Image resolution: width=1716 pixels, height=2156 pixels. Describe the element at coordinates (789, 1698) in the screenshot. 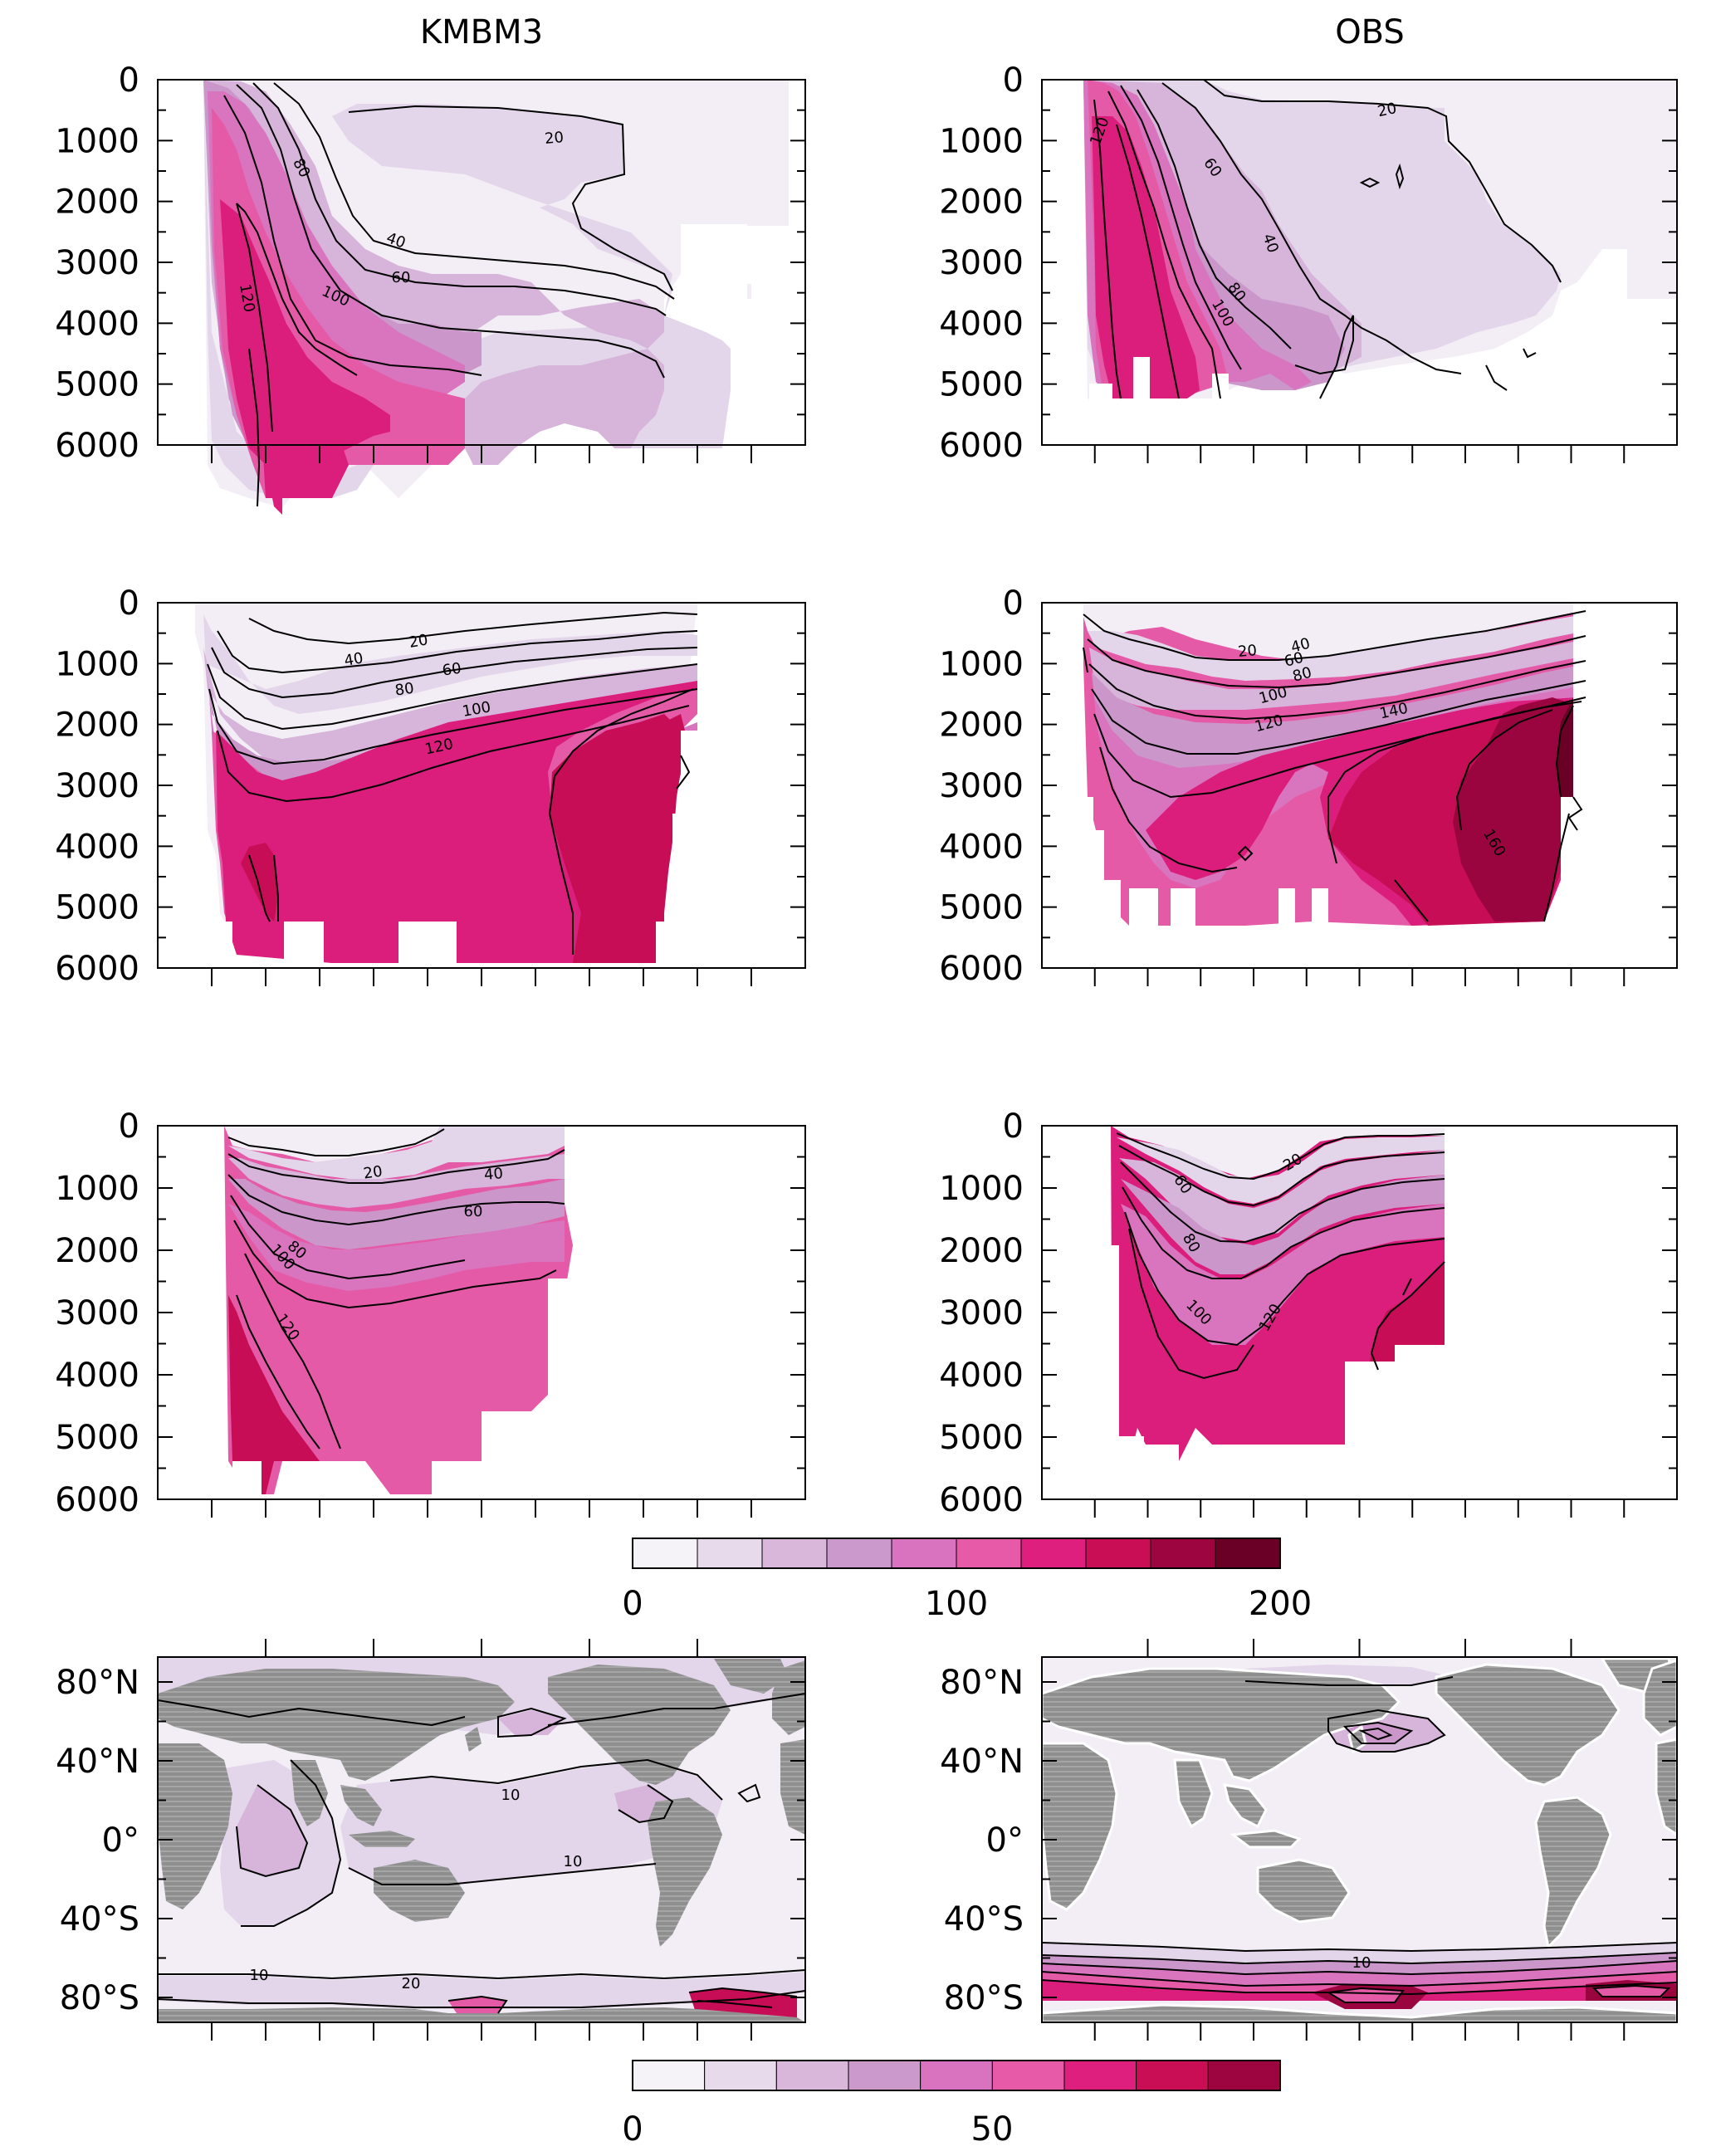

I see `land-europe-west` at that location.